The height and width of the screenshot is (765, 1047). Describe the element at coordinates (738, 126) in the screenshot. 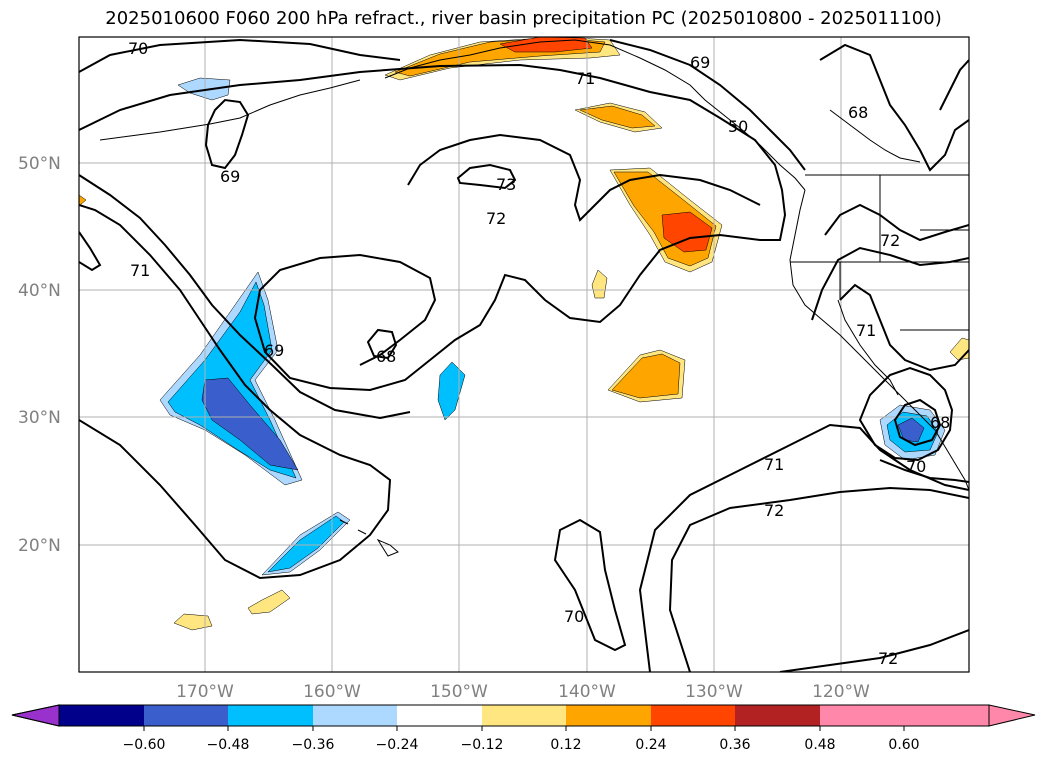

I see `contour-label: 50` at that location.